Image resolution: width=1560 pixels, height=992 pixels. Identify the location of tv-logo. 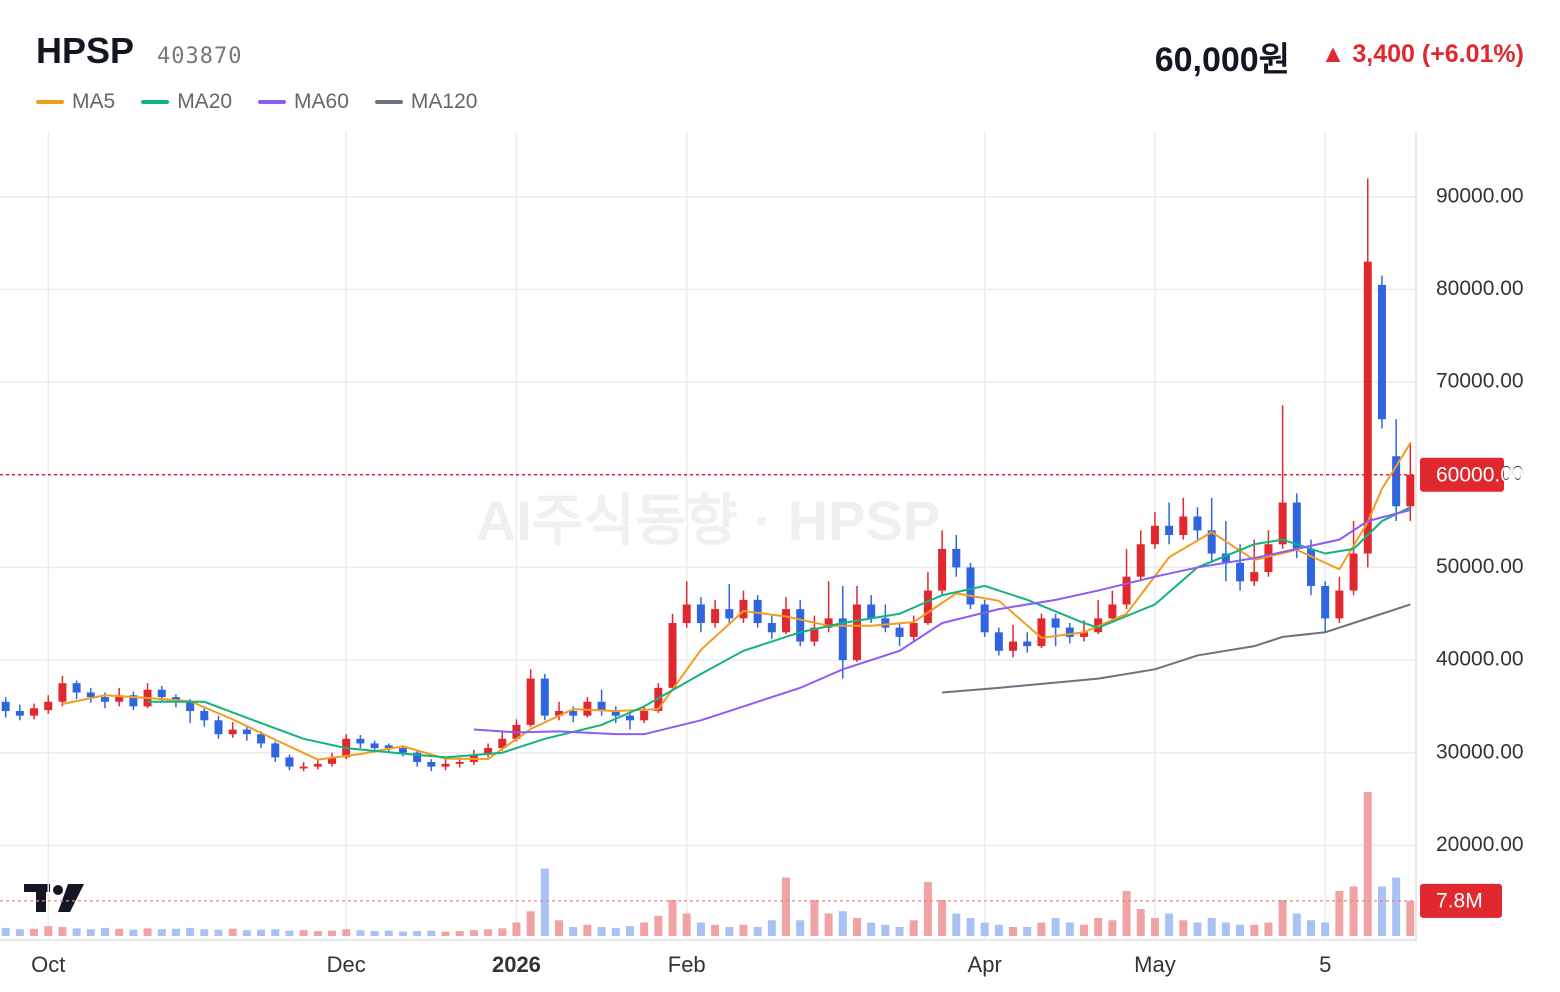
(54, 898).